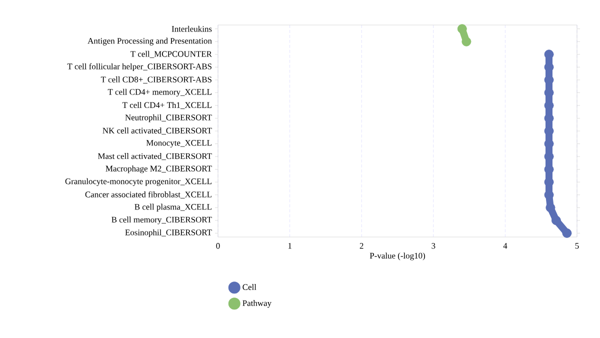  What do you see at coordinates (218, 246) in the screenshot?
I see `x-tick-label: 0` at bounding box center [218, 246].